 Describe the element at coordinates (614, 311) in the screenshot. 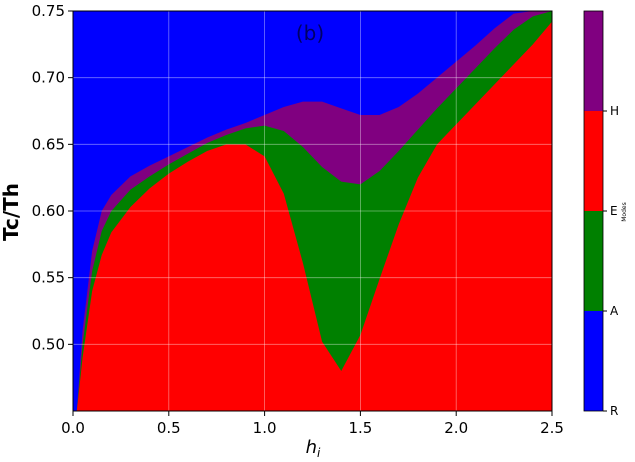

I see `colorbar-tick-label: A` at that location.